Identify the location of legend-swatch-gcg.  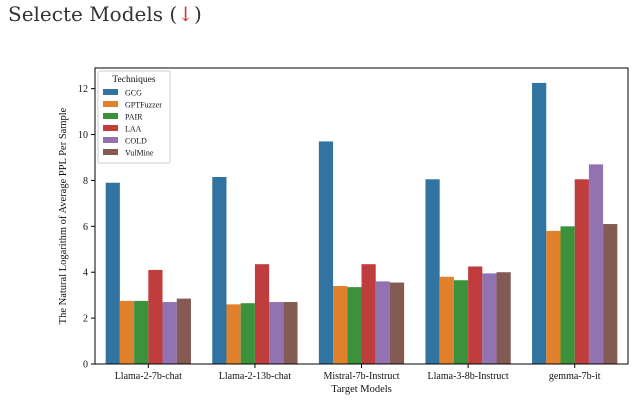
(110, 92).